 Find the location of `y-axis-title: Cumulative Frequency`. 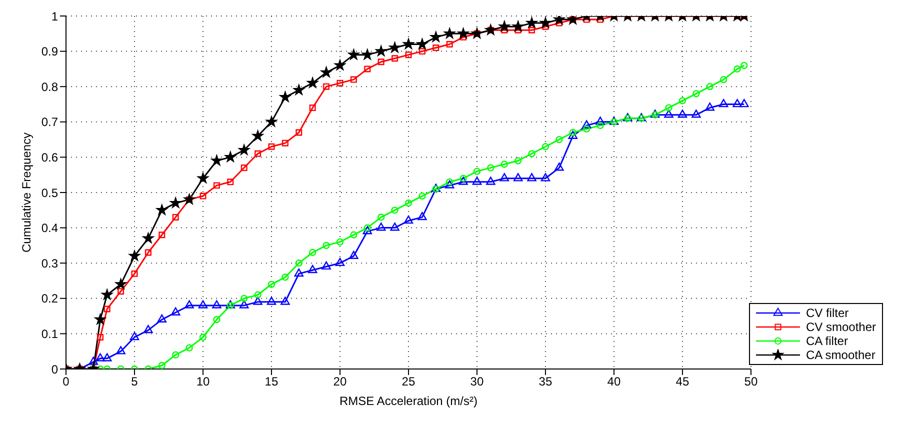

y-axis-title: Cumulative Frequency is located at coordinates (26, 192).